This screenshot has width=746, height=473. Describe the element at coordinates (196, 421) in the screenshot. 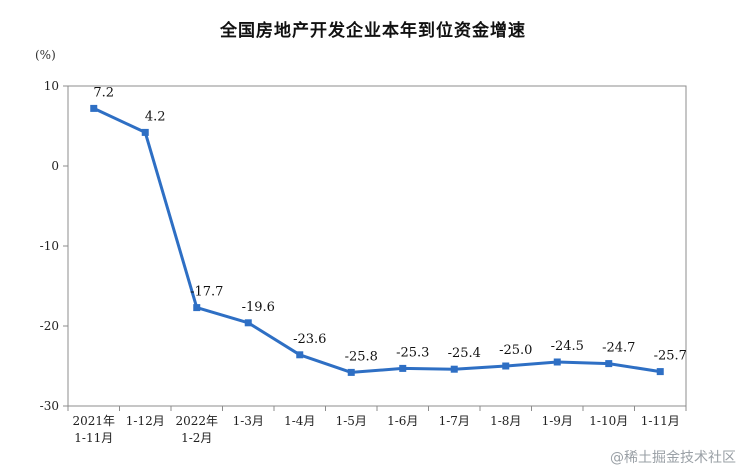

I see `x-tick-label: 2022年` at that location.